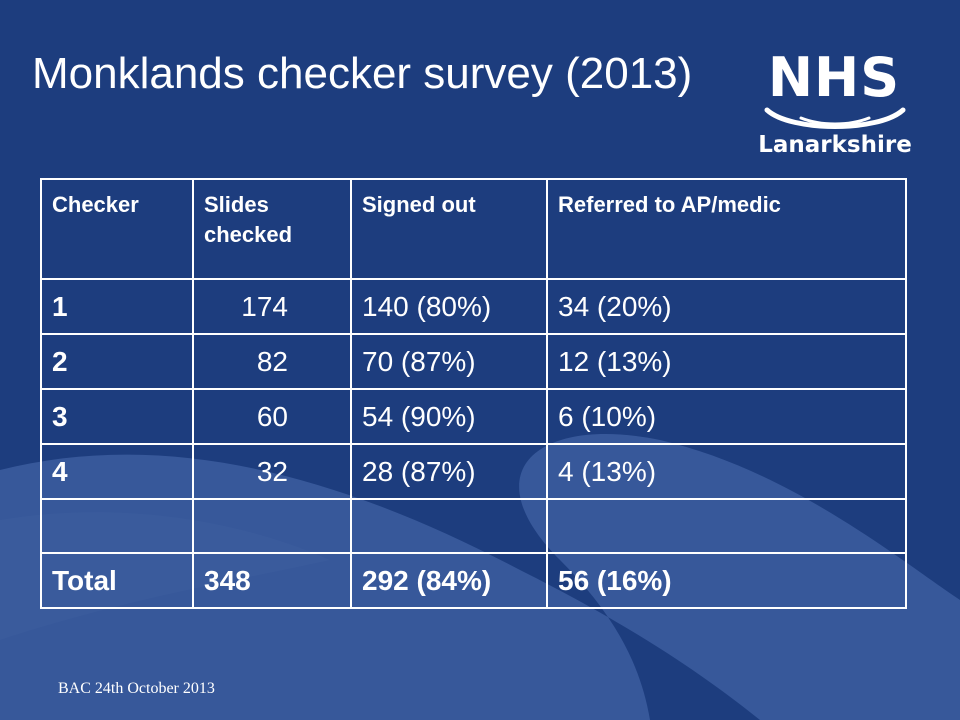 This screenshot has width=960, height=720. What do you see at coordinates (726, 229) in the screenshot?
I see `header-referred: Referred to AP/medic` at bounding box center [726, 229].